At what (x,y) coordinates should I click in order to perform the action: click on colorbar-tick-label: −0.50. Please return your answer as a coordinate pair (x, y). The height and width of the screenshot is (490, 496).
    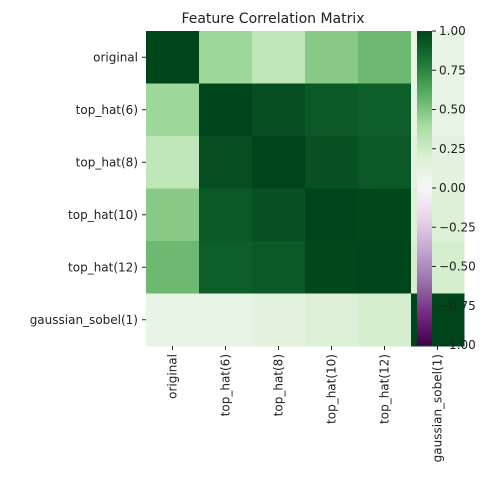
    Looking at the image, I should click on (457, 267).